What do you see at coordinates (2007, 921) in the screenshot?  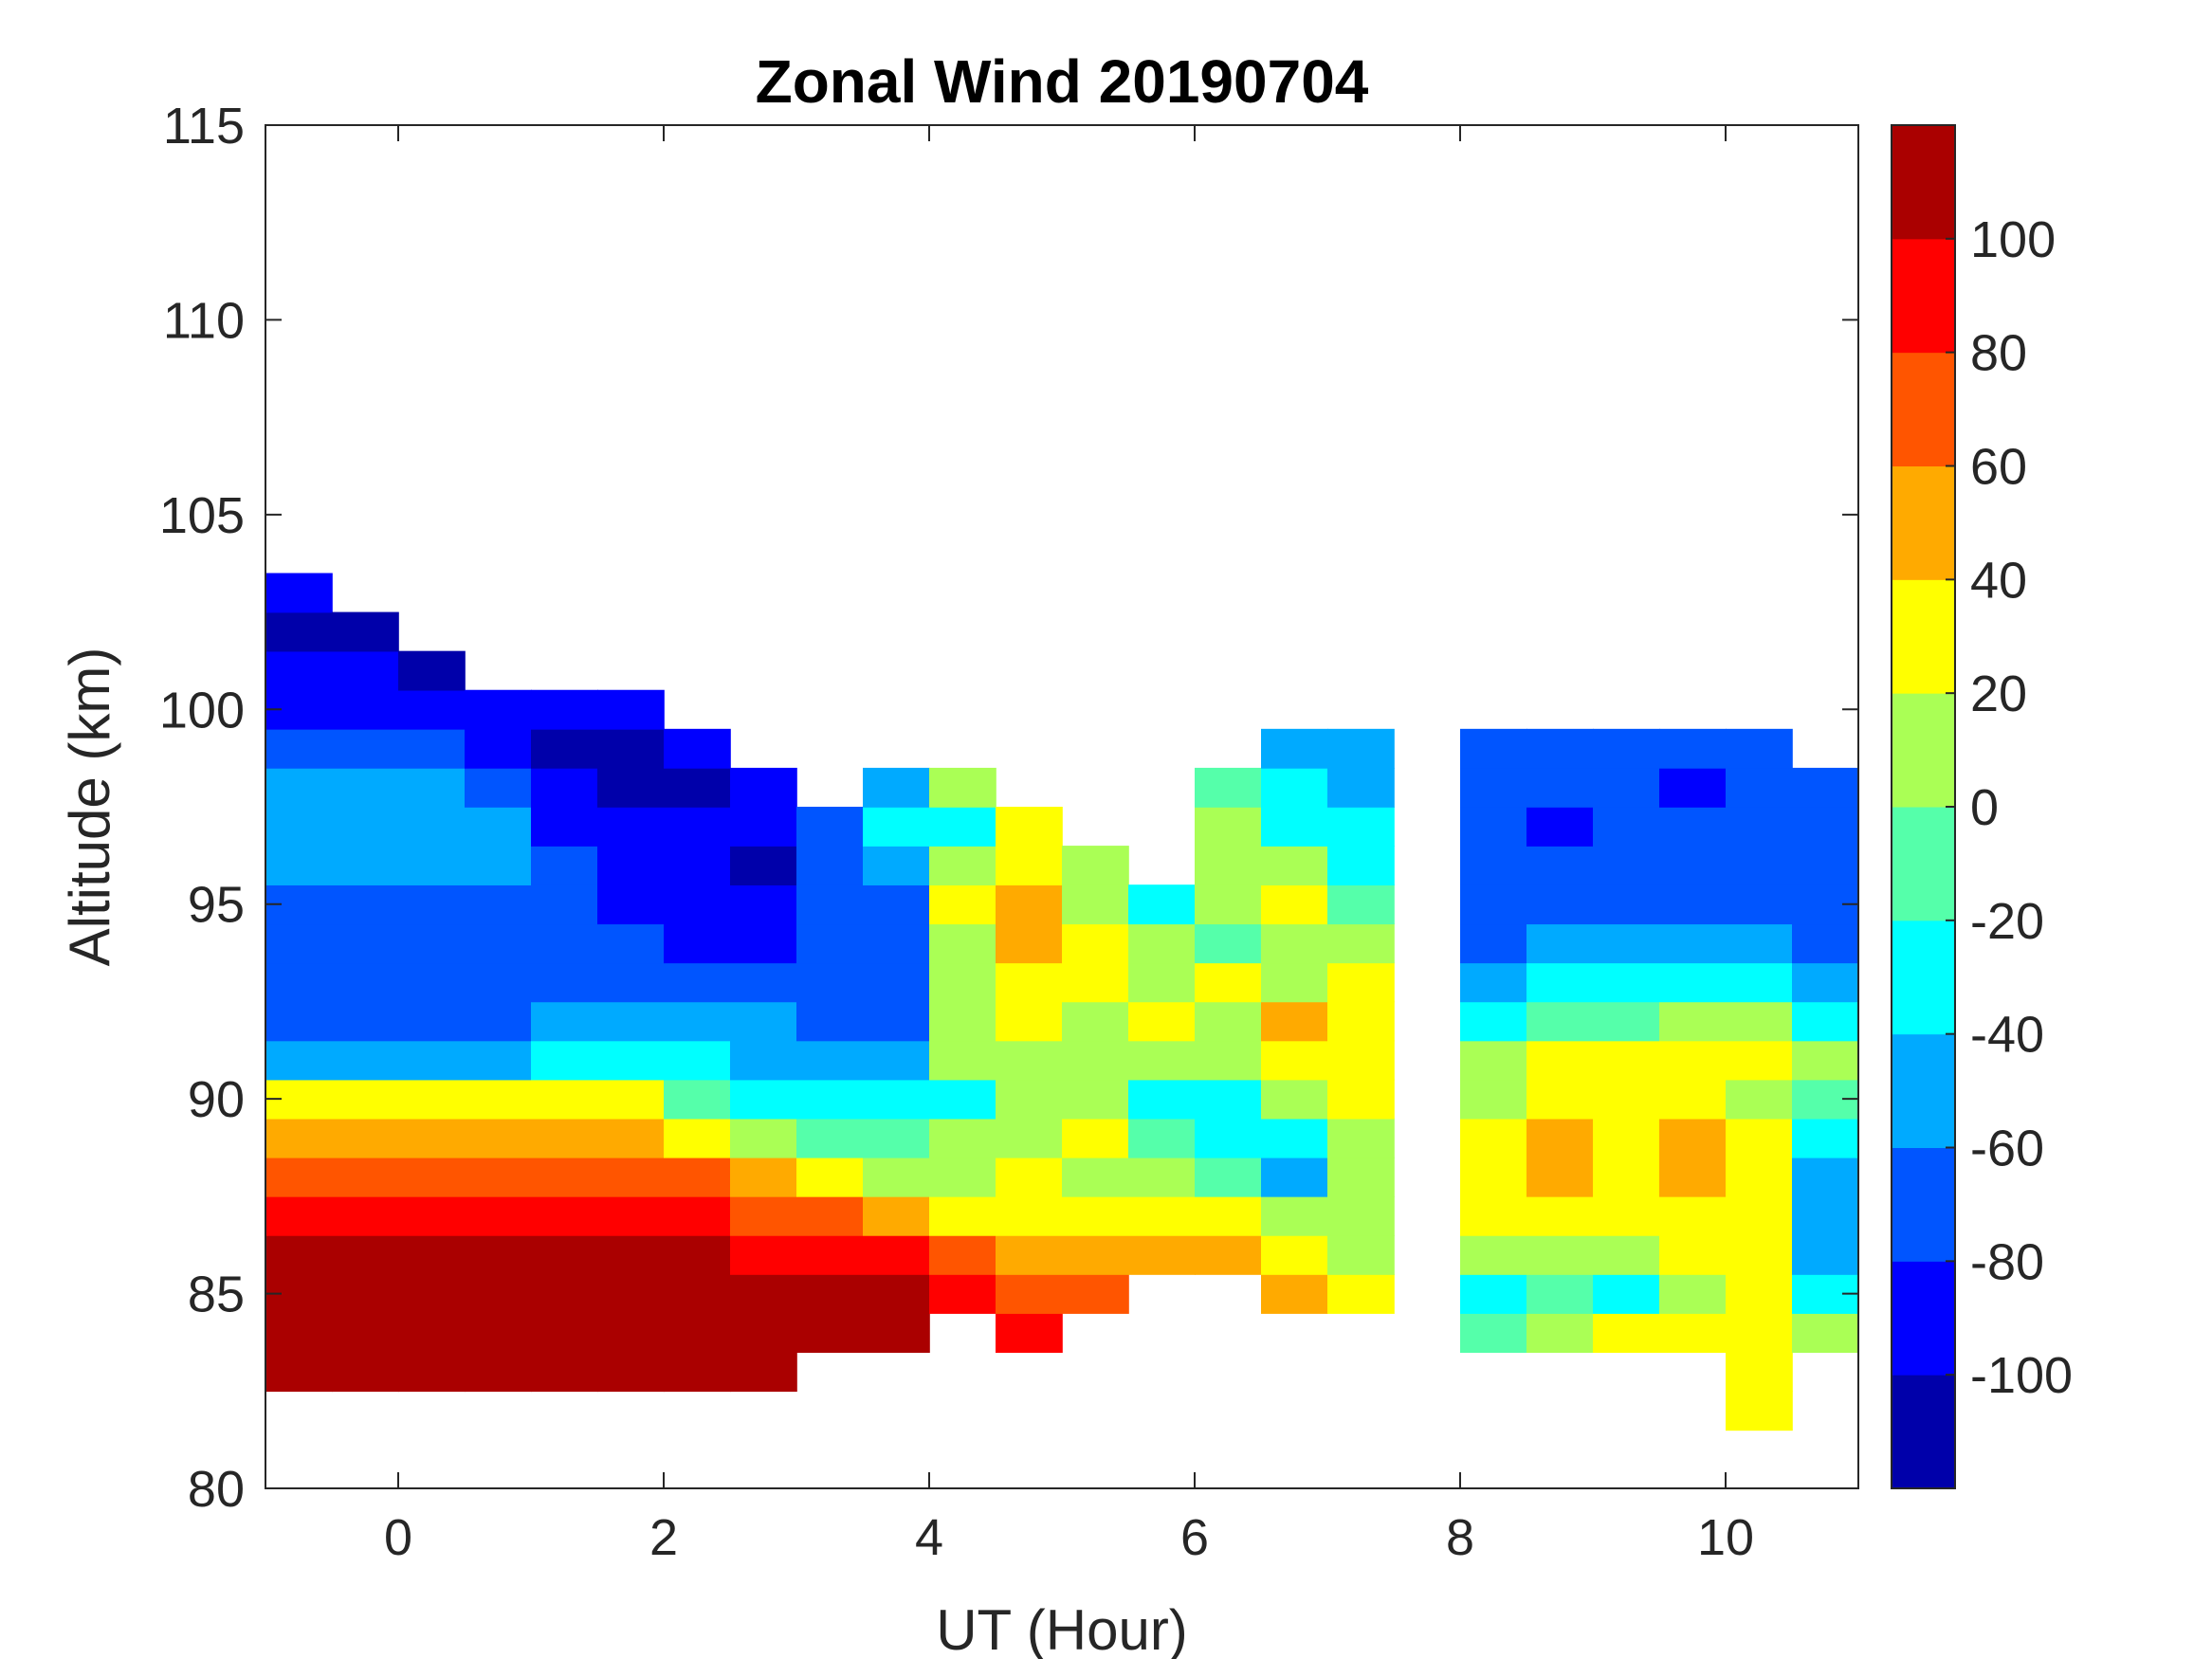 I see `colorbar-tick-label: -20` at bounding box center [2007, 921].